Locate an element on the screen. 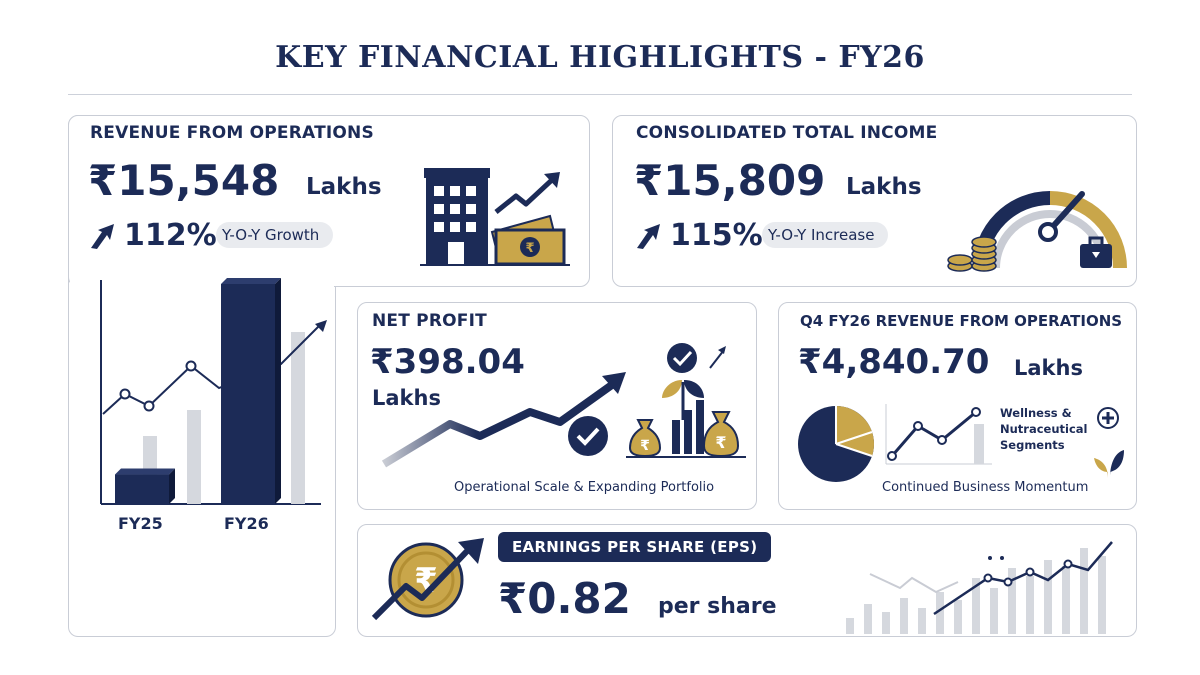 The height and width of the screenshot is (675, 1200). bar-label-fy25: FY25 is located at coordinates (140, 523).